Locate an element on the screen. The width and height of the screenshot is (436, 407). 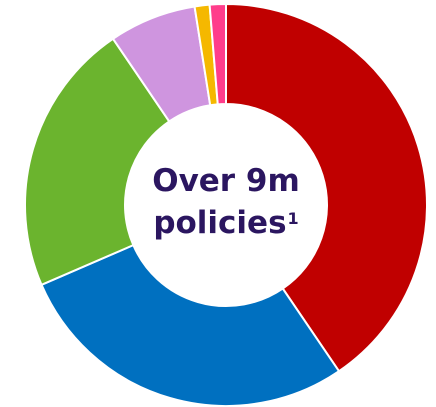
center-label-line2: policies is located at coordinates (220, 223).